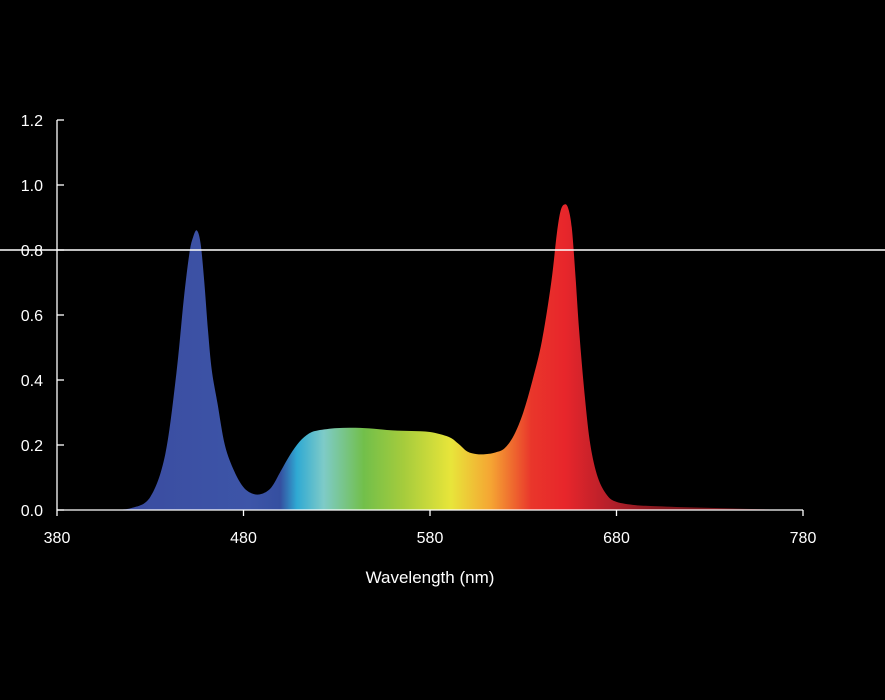 This screenshot has height=700, width=885. I want to click on x-tick-label: 580, so click(430, 538).